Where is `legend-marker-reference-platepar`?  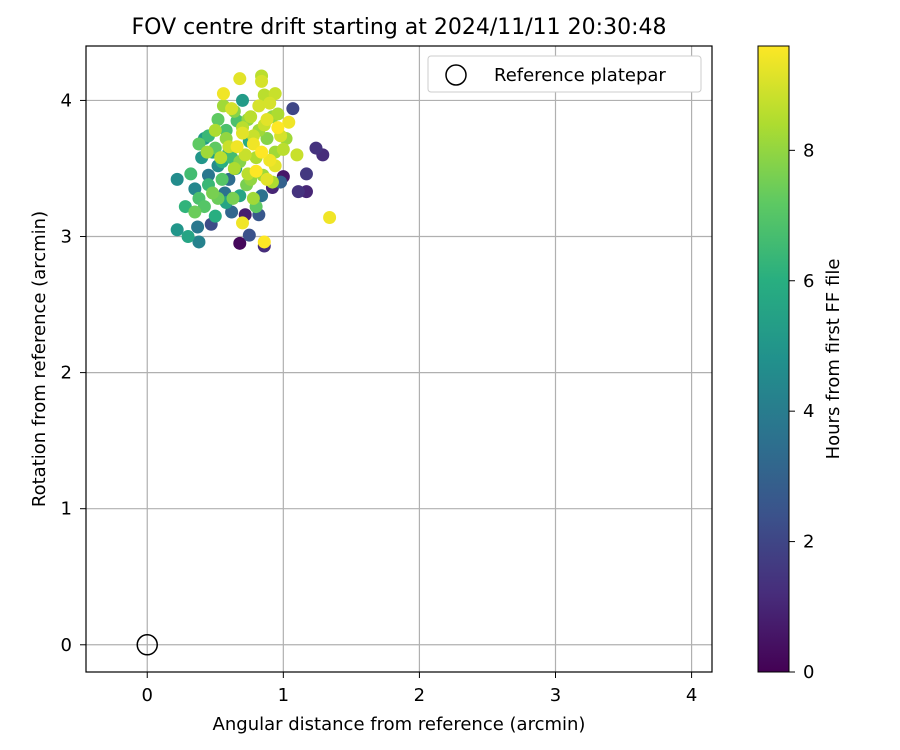
legend-marker-reference-platepar is located at coordinates (456, 75).